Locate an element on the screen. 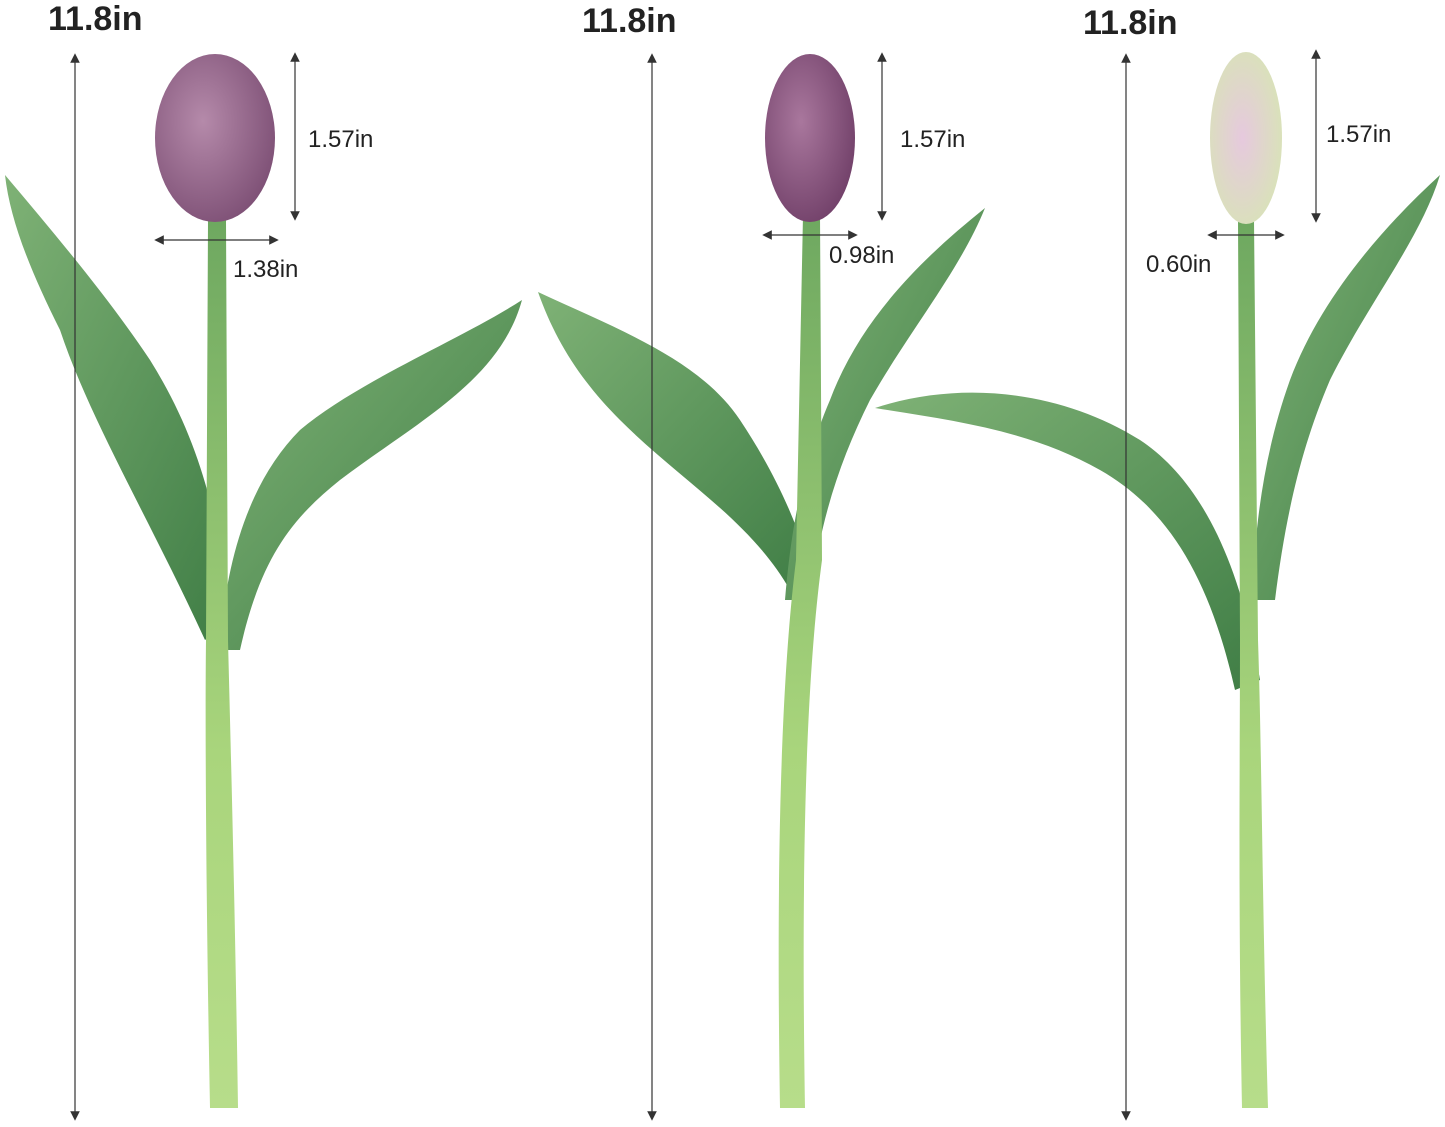  tulip-2-bud-height: 1.57in is located at coordinates (933, 139).